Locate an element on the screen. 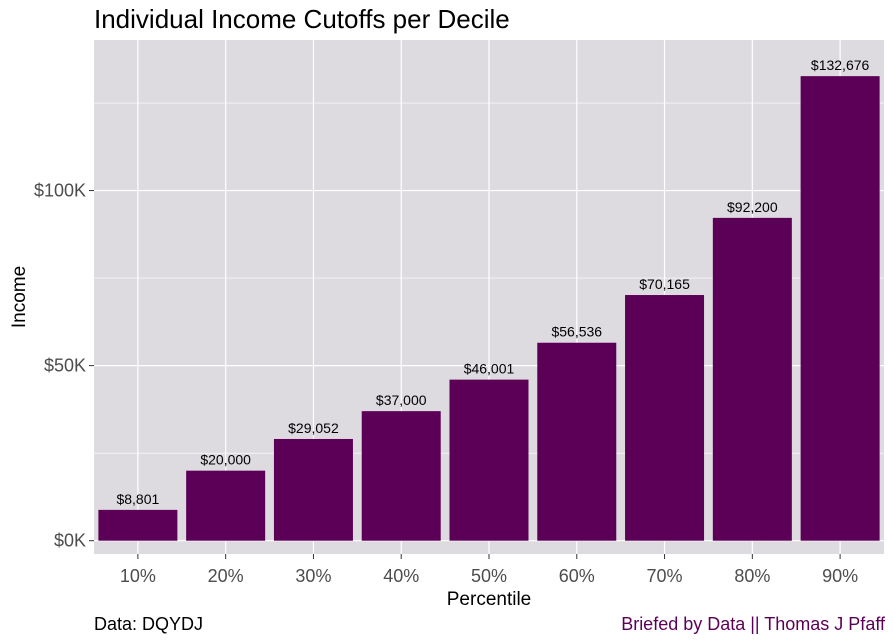 The height and width of the screenshot is (642, 893). x-tick-label: 10% is located at coordinates (138, 576).